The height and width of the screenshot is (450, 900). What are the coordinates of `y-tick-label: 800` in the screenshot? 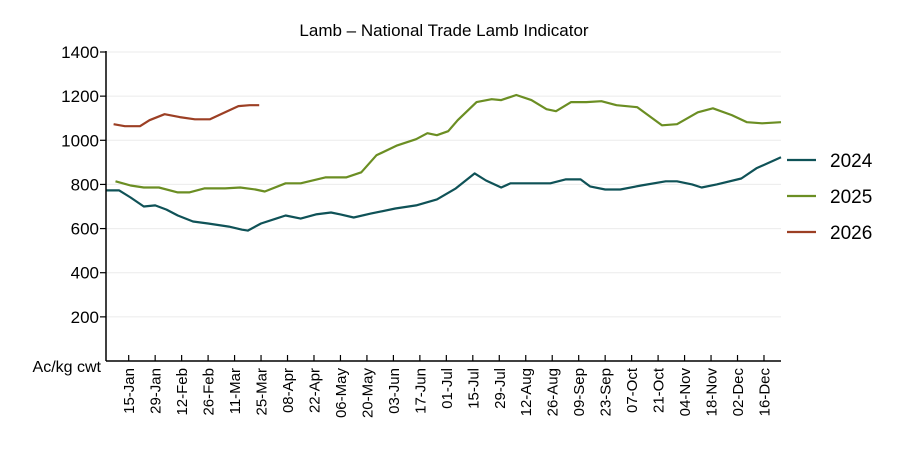 It's located at (85, 184).